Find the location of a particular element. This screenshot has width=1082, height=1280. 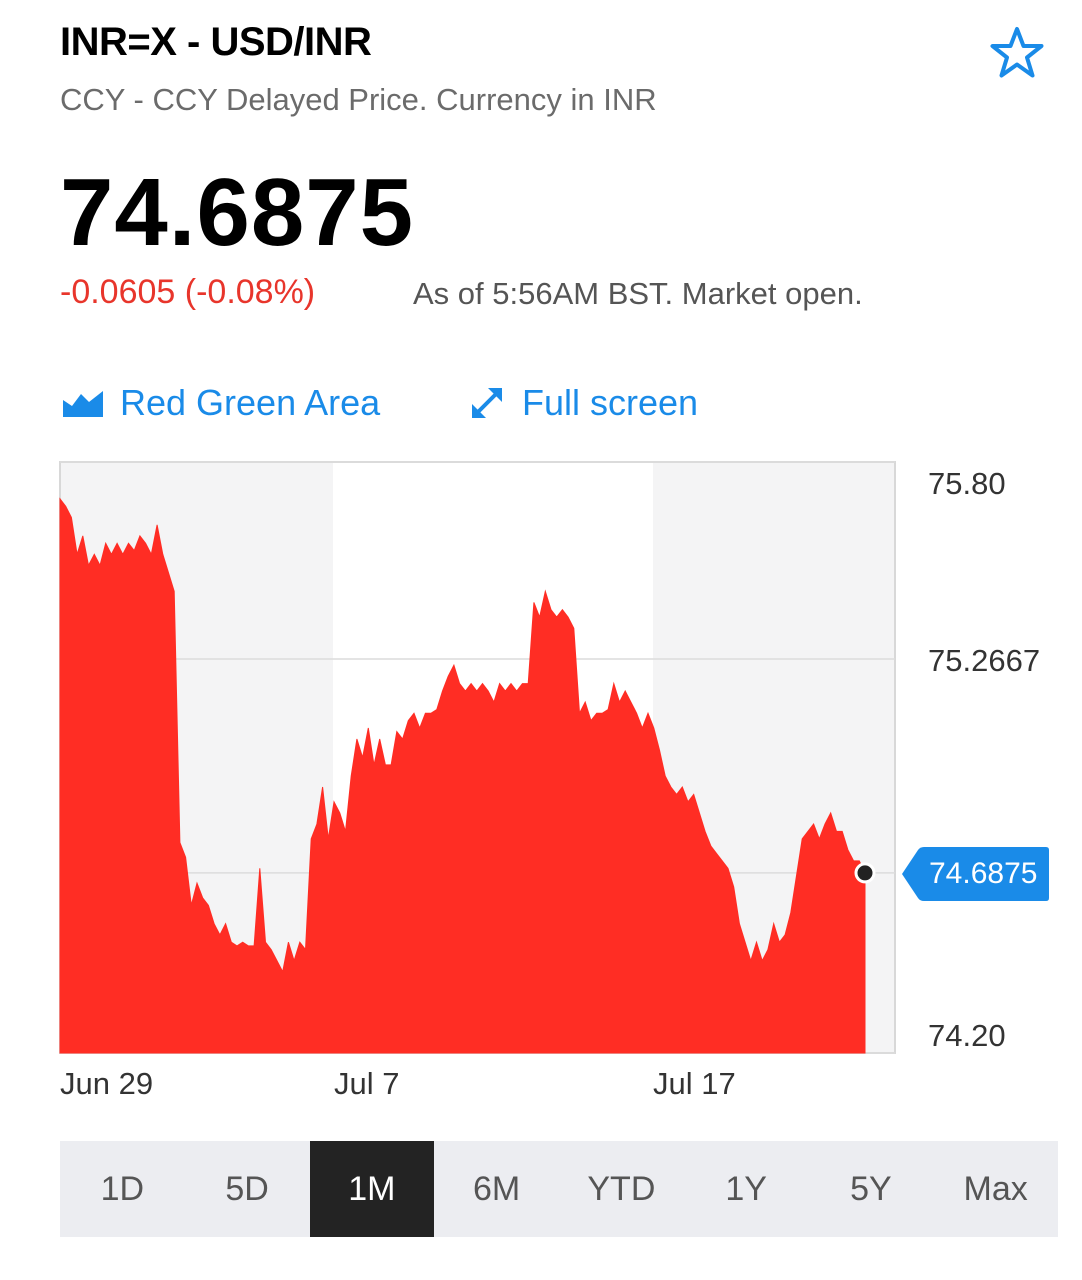

full-screen-label: Full screen is located at coordinates (610, 402).